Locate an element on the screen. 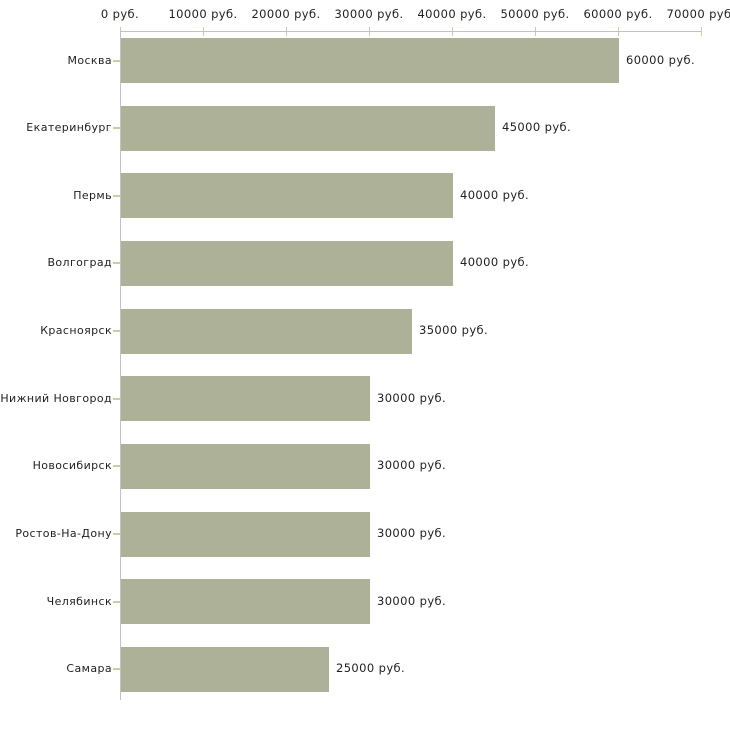 This screenshot has height=730, width=730. value-label: 60000 руб. is located at coordinates (661, 59).